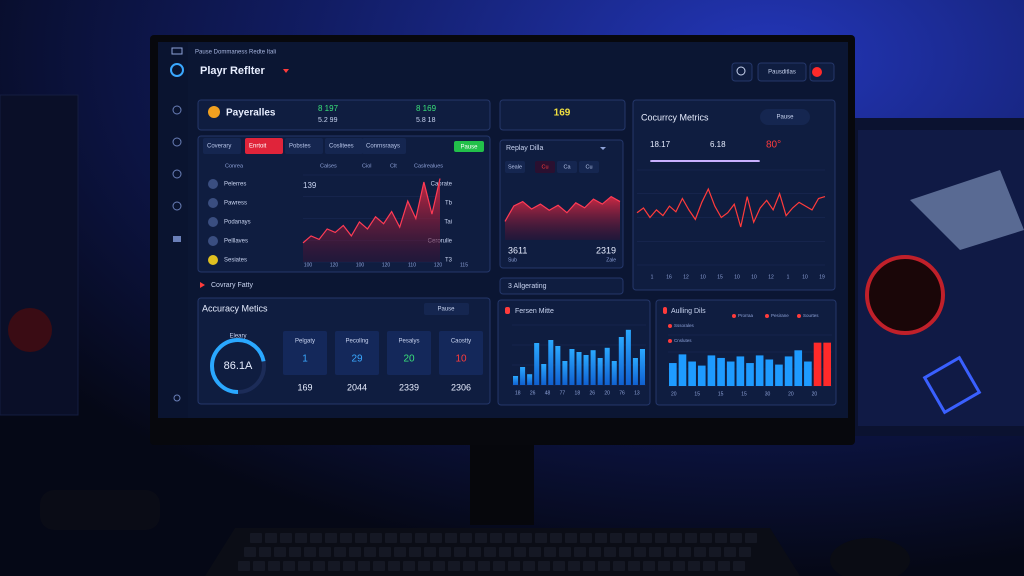 The width and height of the screenshot is (1024, 576). I want to click on label: Pause, so click(469, 148).